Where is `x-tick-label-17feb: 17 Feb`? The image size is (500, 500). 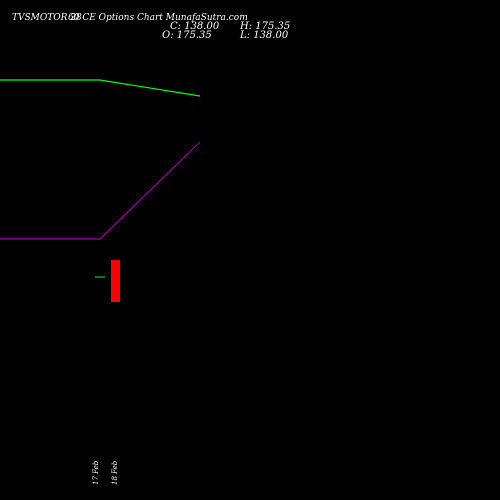 x-tick-label-17feb: 17 Feb is located at coordinates (96, 472).